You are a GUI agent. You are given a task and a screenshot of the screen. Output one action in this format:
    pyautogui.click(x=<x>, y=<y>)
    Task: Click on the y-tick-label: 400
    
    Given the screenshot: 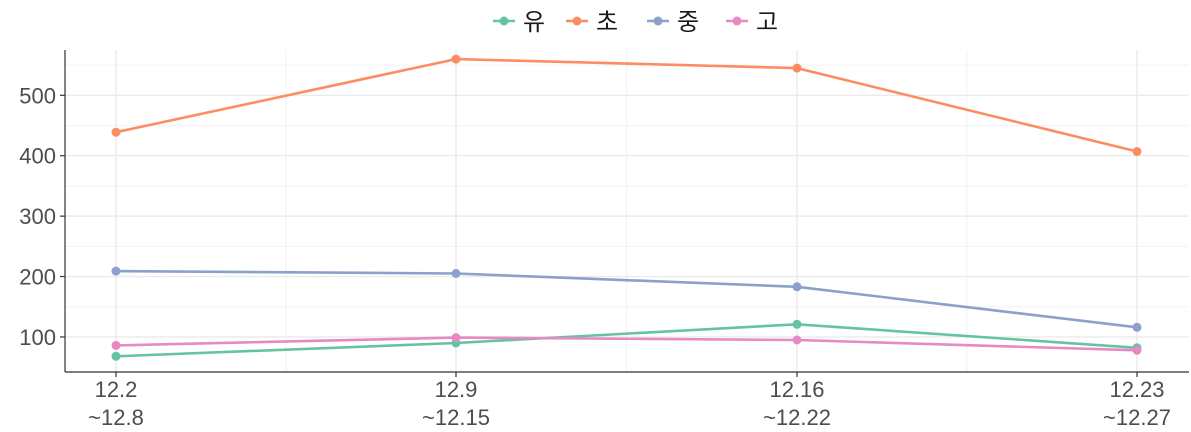 What is the action you would take?
    pyautogui.click(x=37, y=156)
    